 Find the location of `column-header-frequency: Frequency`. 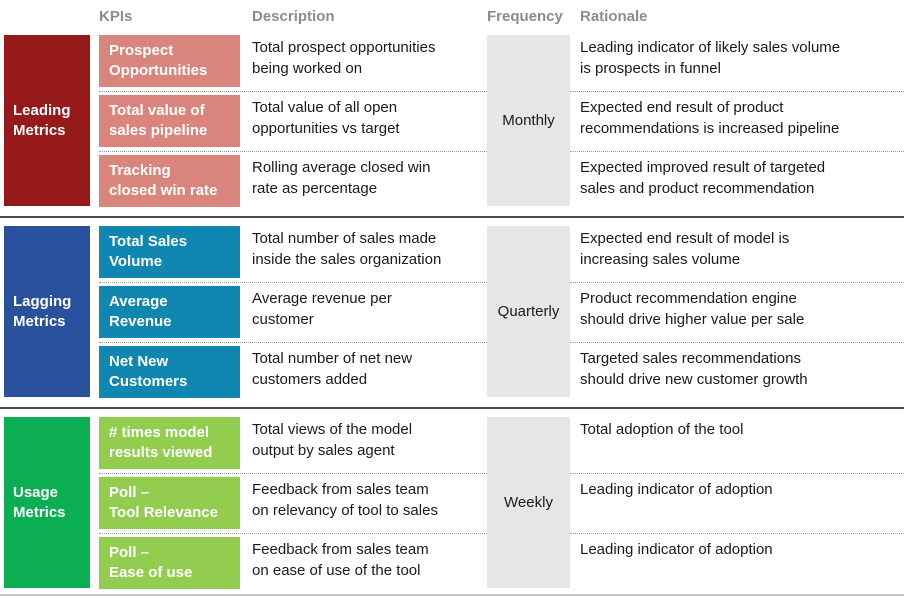

column-header-frequency: Frequency is located at coordinates (525, 16).